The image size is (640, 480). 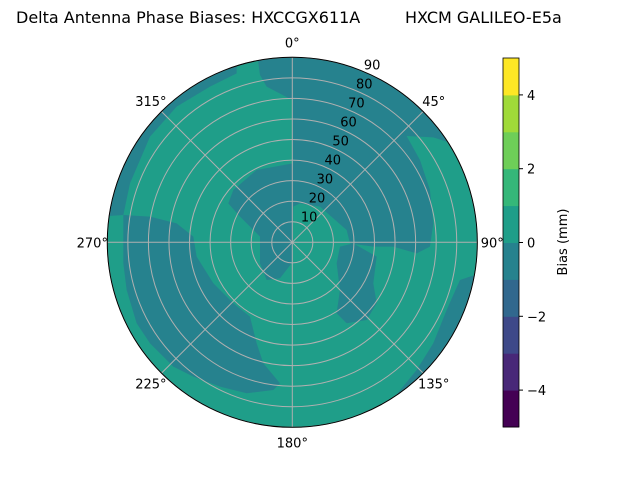 I want to click on radial-tick-label: 60, so click(x=348, y=122).